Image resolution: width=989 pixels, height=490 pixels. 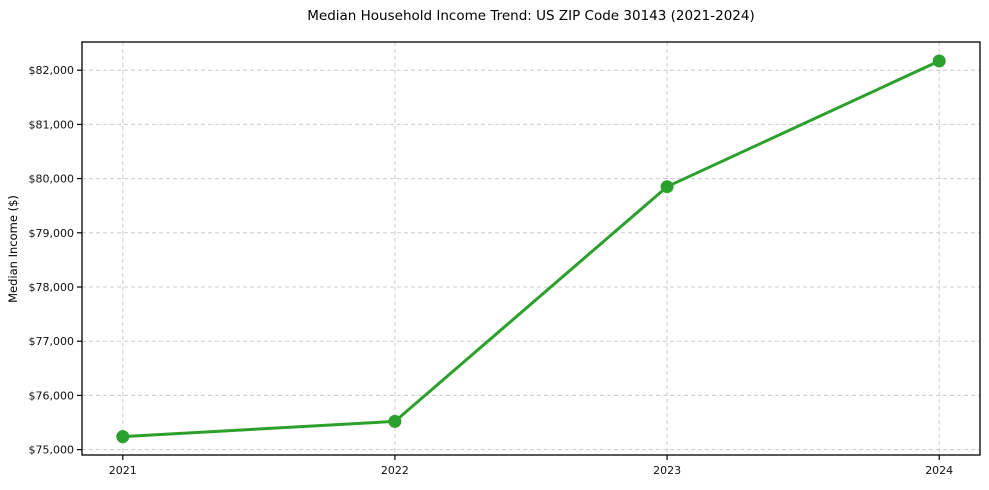 I want to click on x-tick-label: 2023, so click(x=667, y=470).